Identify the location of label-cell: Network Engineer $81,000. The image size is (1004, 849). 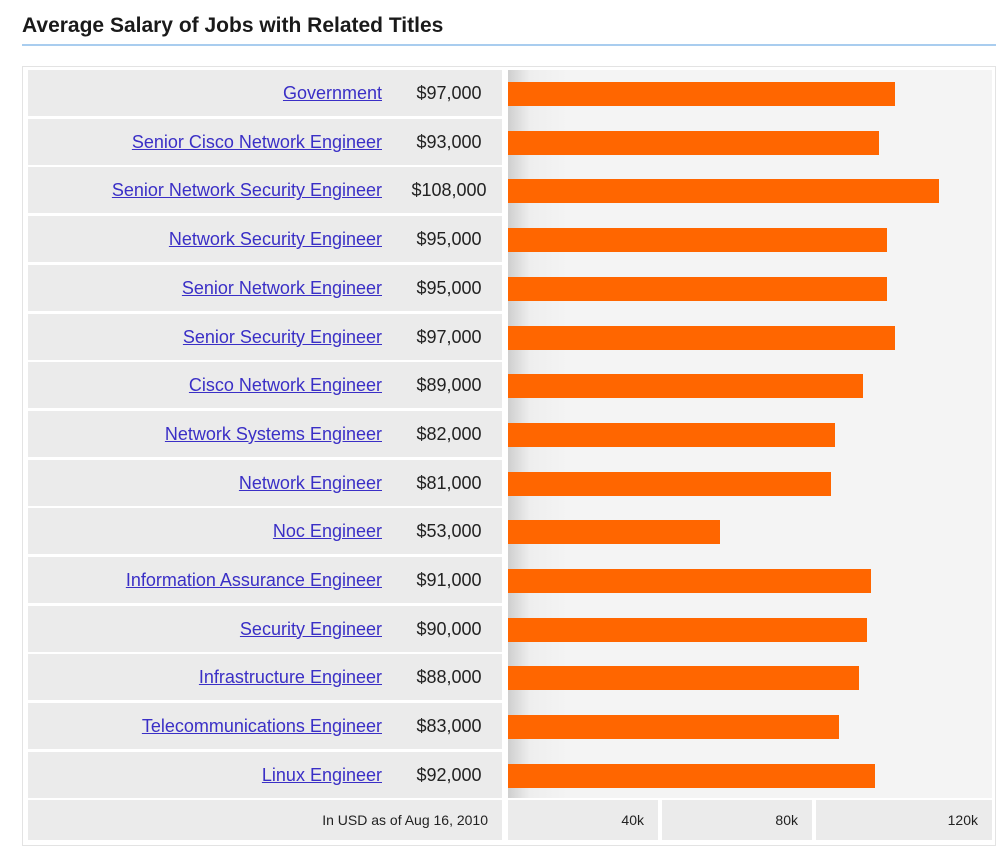
(265, 482).